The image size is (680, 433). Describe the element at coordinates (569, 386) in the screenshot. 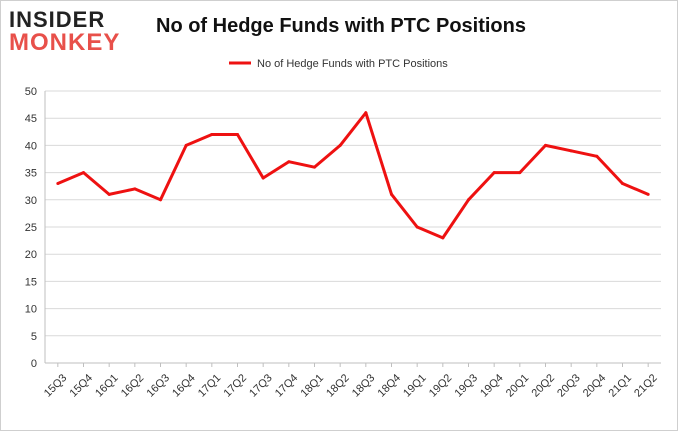

I see `x-tick-label: 20Q3` at that location.